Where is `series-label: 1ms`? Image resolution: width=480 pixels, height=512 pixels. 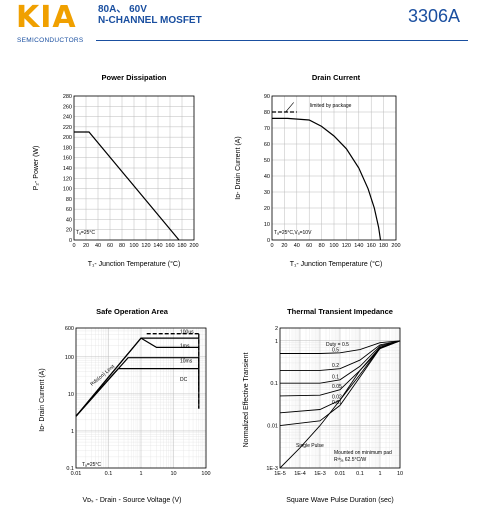
series-label: 1ms is located at coordinates (185, 346).